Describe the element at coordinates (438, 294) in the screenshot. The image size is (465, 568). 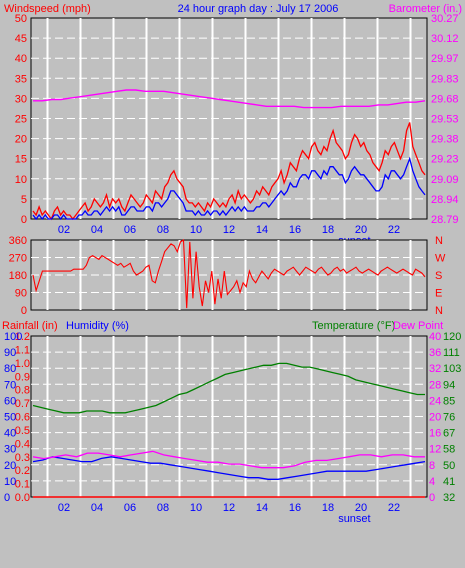
I see `compass-tick-label: E` at that location.